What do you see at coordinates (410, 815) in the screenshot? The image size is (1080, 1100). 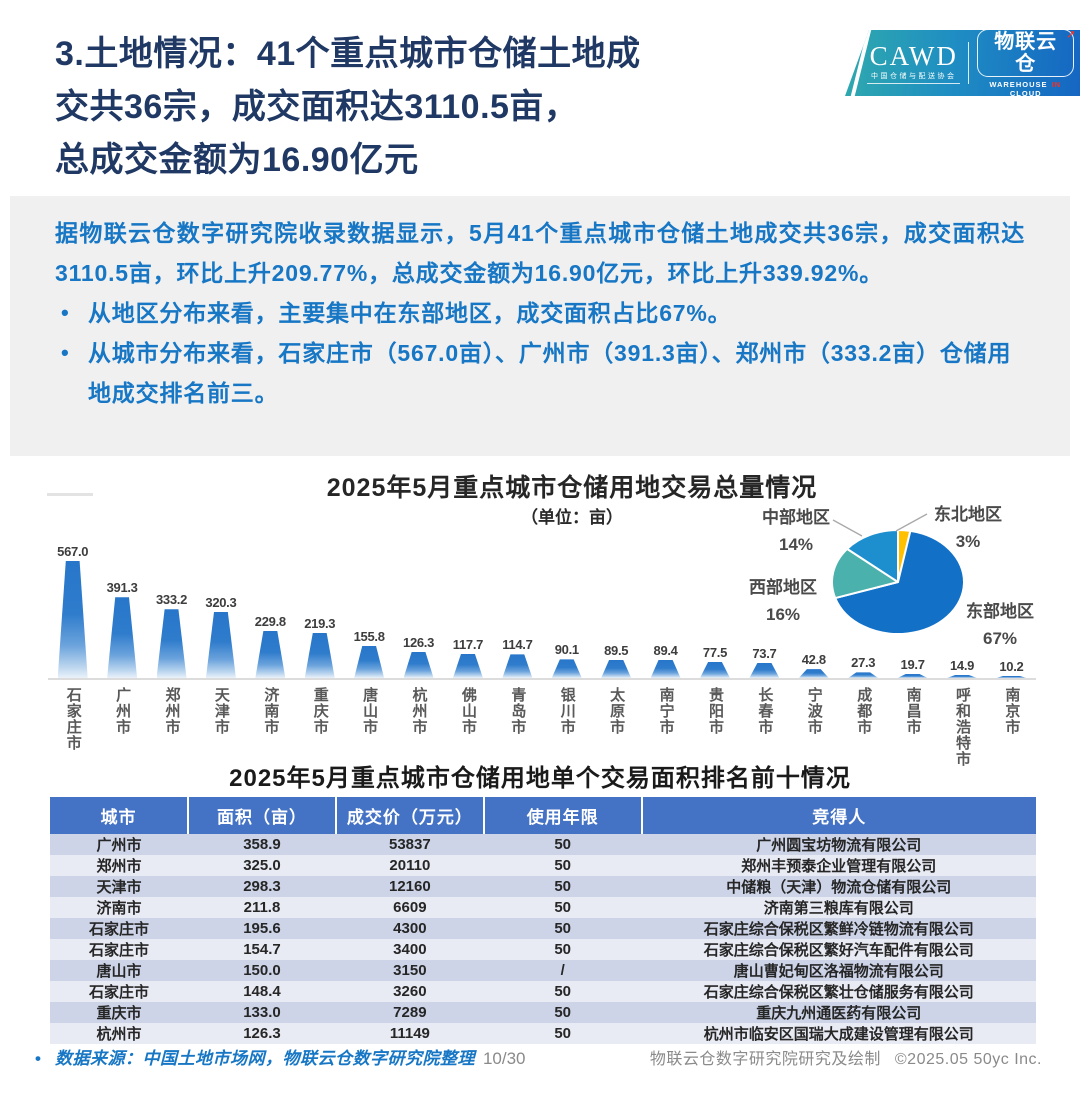 I see `table-column-header: 成交价（万元）` at bounding box center [410, 815].